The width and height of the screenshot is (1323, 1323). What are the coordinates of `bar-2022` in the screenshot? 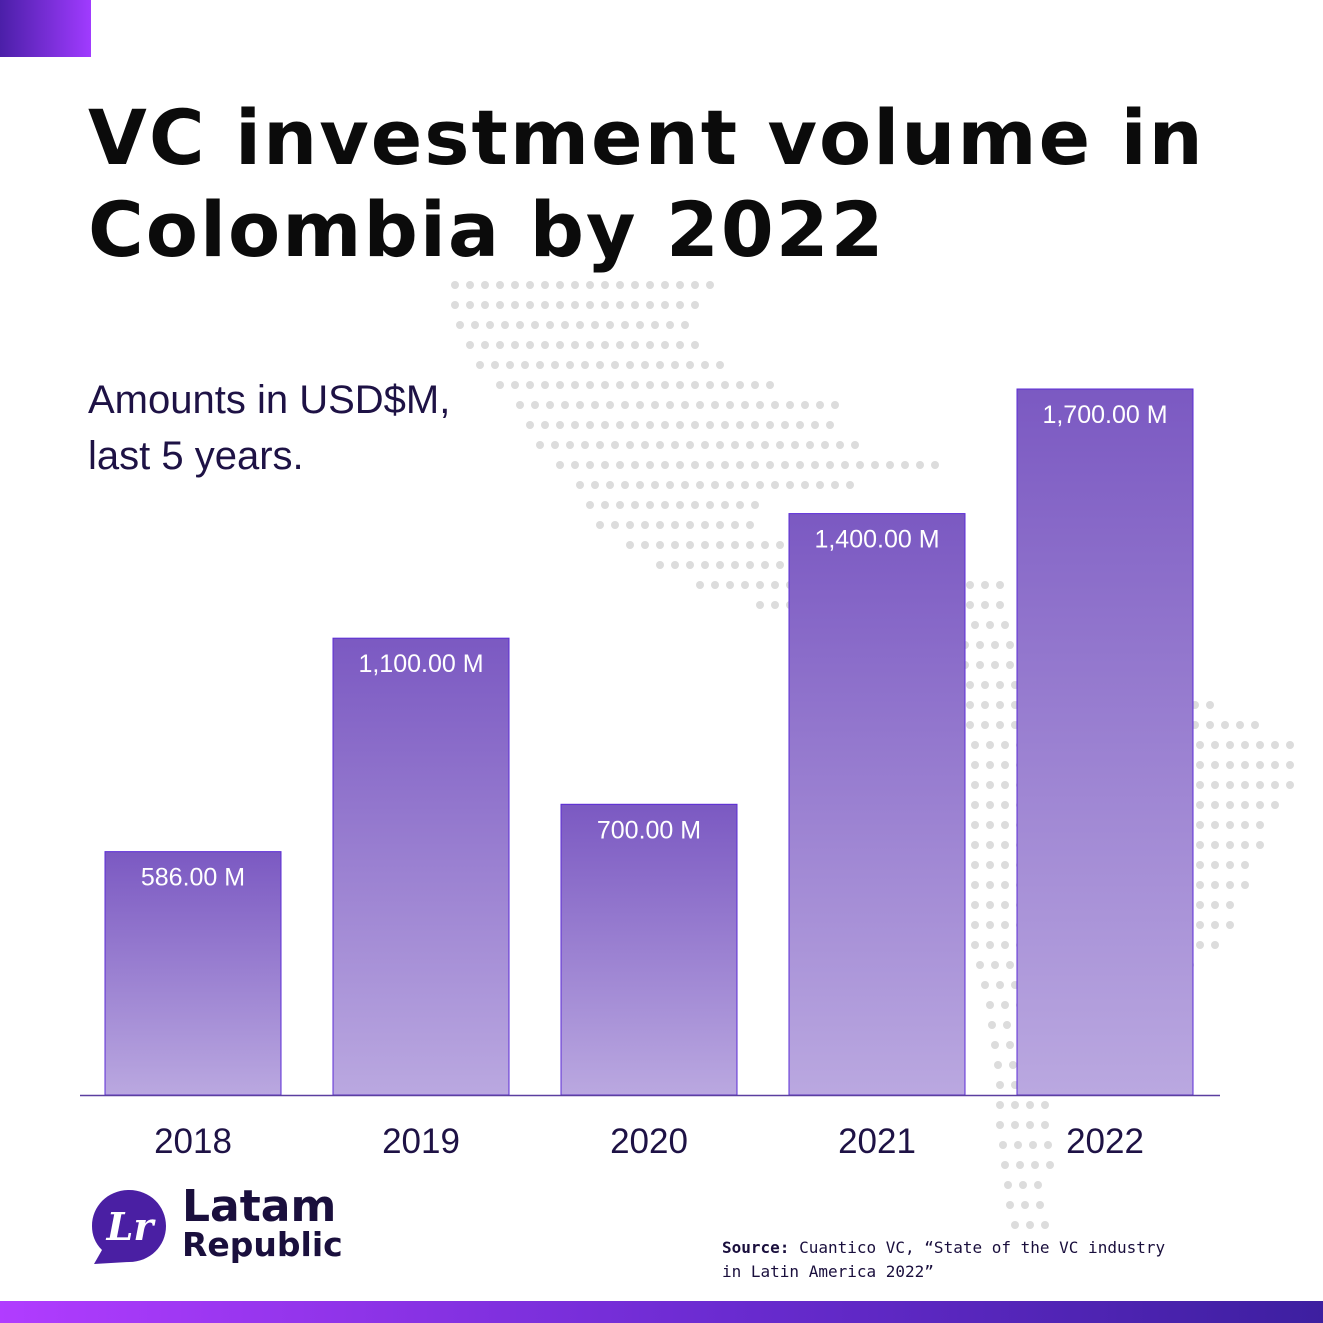 It's located at (1105, 742).